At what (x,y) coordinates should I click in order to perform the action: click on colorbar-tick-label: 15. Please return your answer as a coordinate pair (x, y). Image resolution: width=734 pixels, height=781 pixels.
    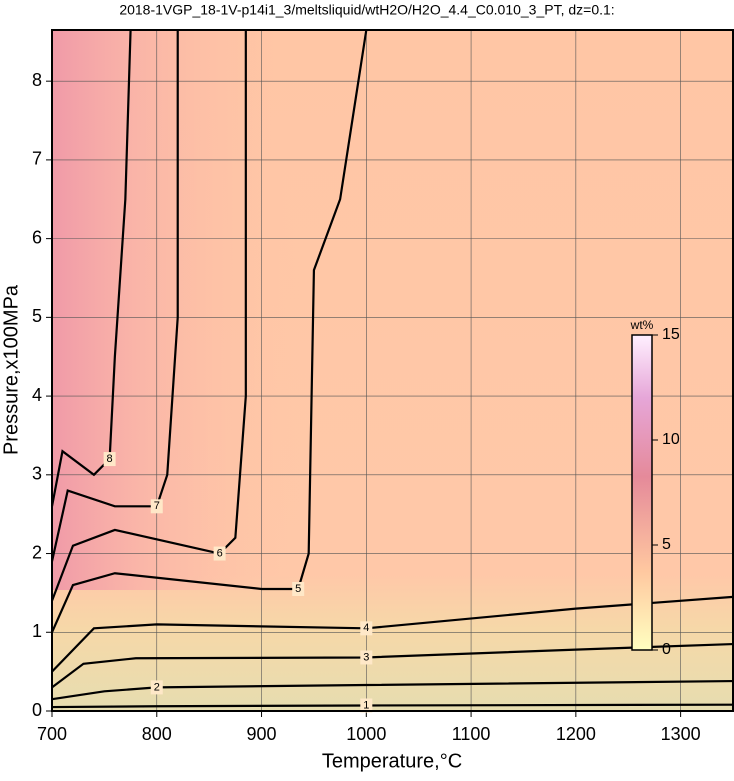
    Looking at the image, I should click on (671, 334).